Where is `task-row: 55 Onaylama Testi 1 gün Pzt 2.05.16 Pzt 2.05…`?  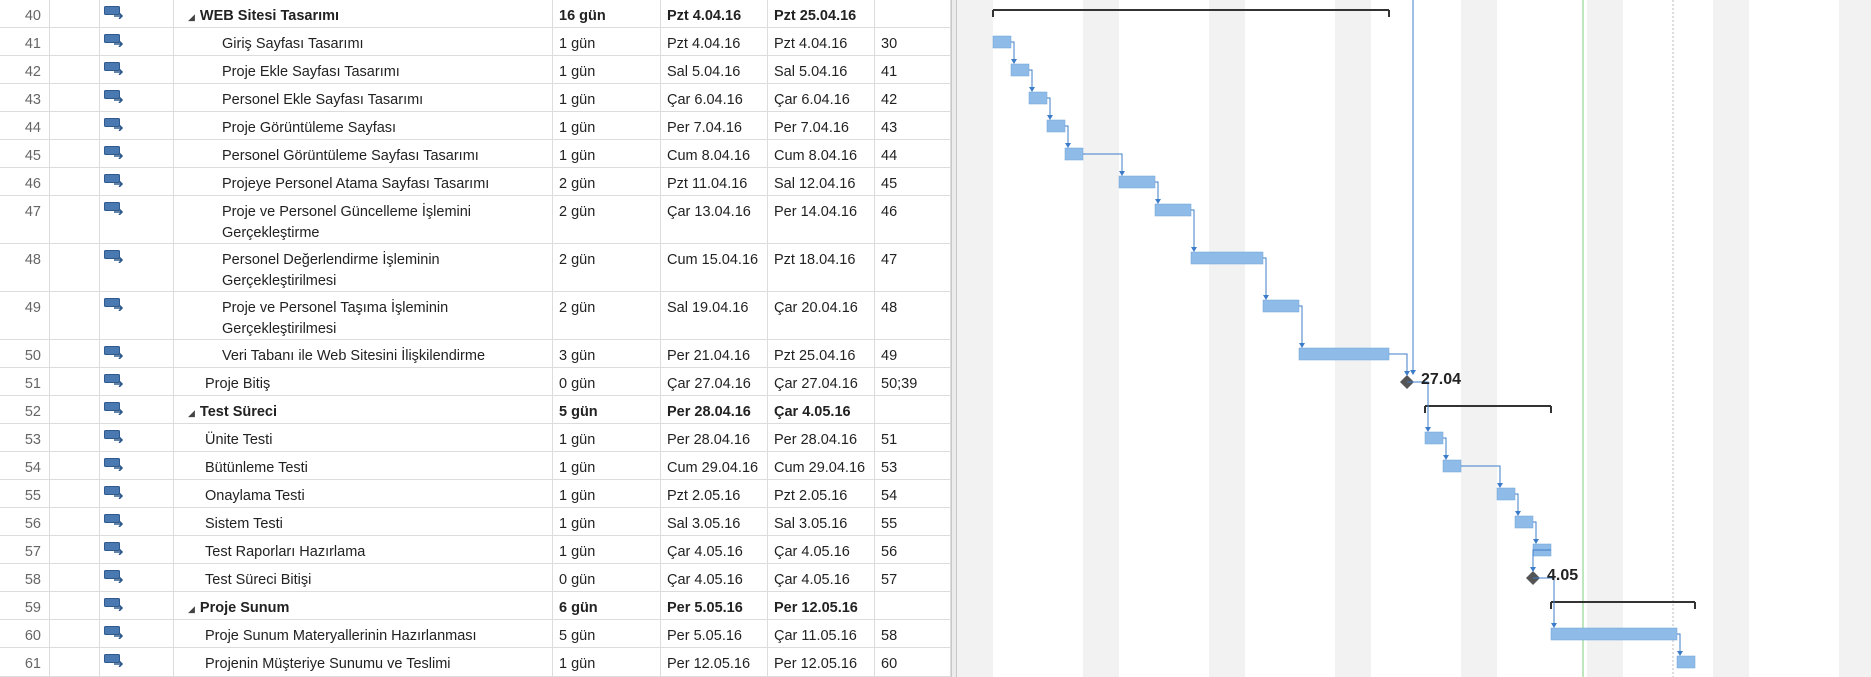 task-row: 55 Onaylama Testi 1 gün Pzt 2.05.16 Pzt 2.05… is located at coordinates (475, 494).